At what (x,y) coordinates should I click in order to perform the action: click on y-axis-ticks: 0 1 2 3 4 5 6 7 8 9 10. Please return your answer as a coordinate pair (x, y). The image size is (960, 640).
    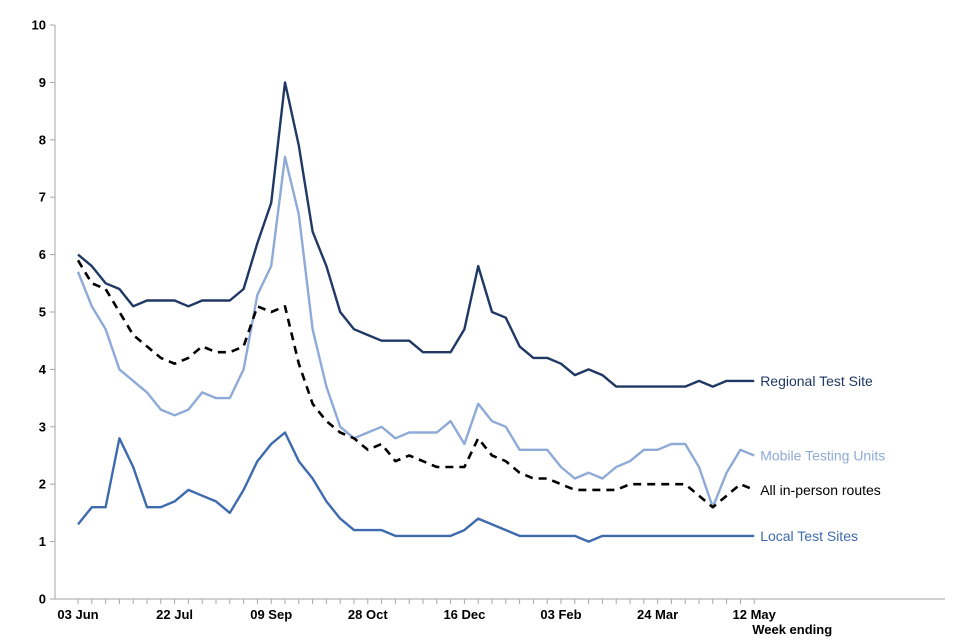
    Looking at the image, I should click on (43, 312).